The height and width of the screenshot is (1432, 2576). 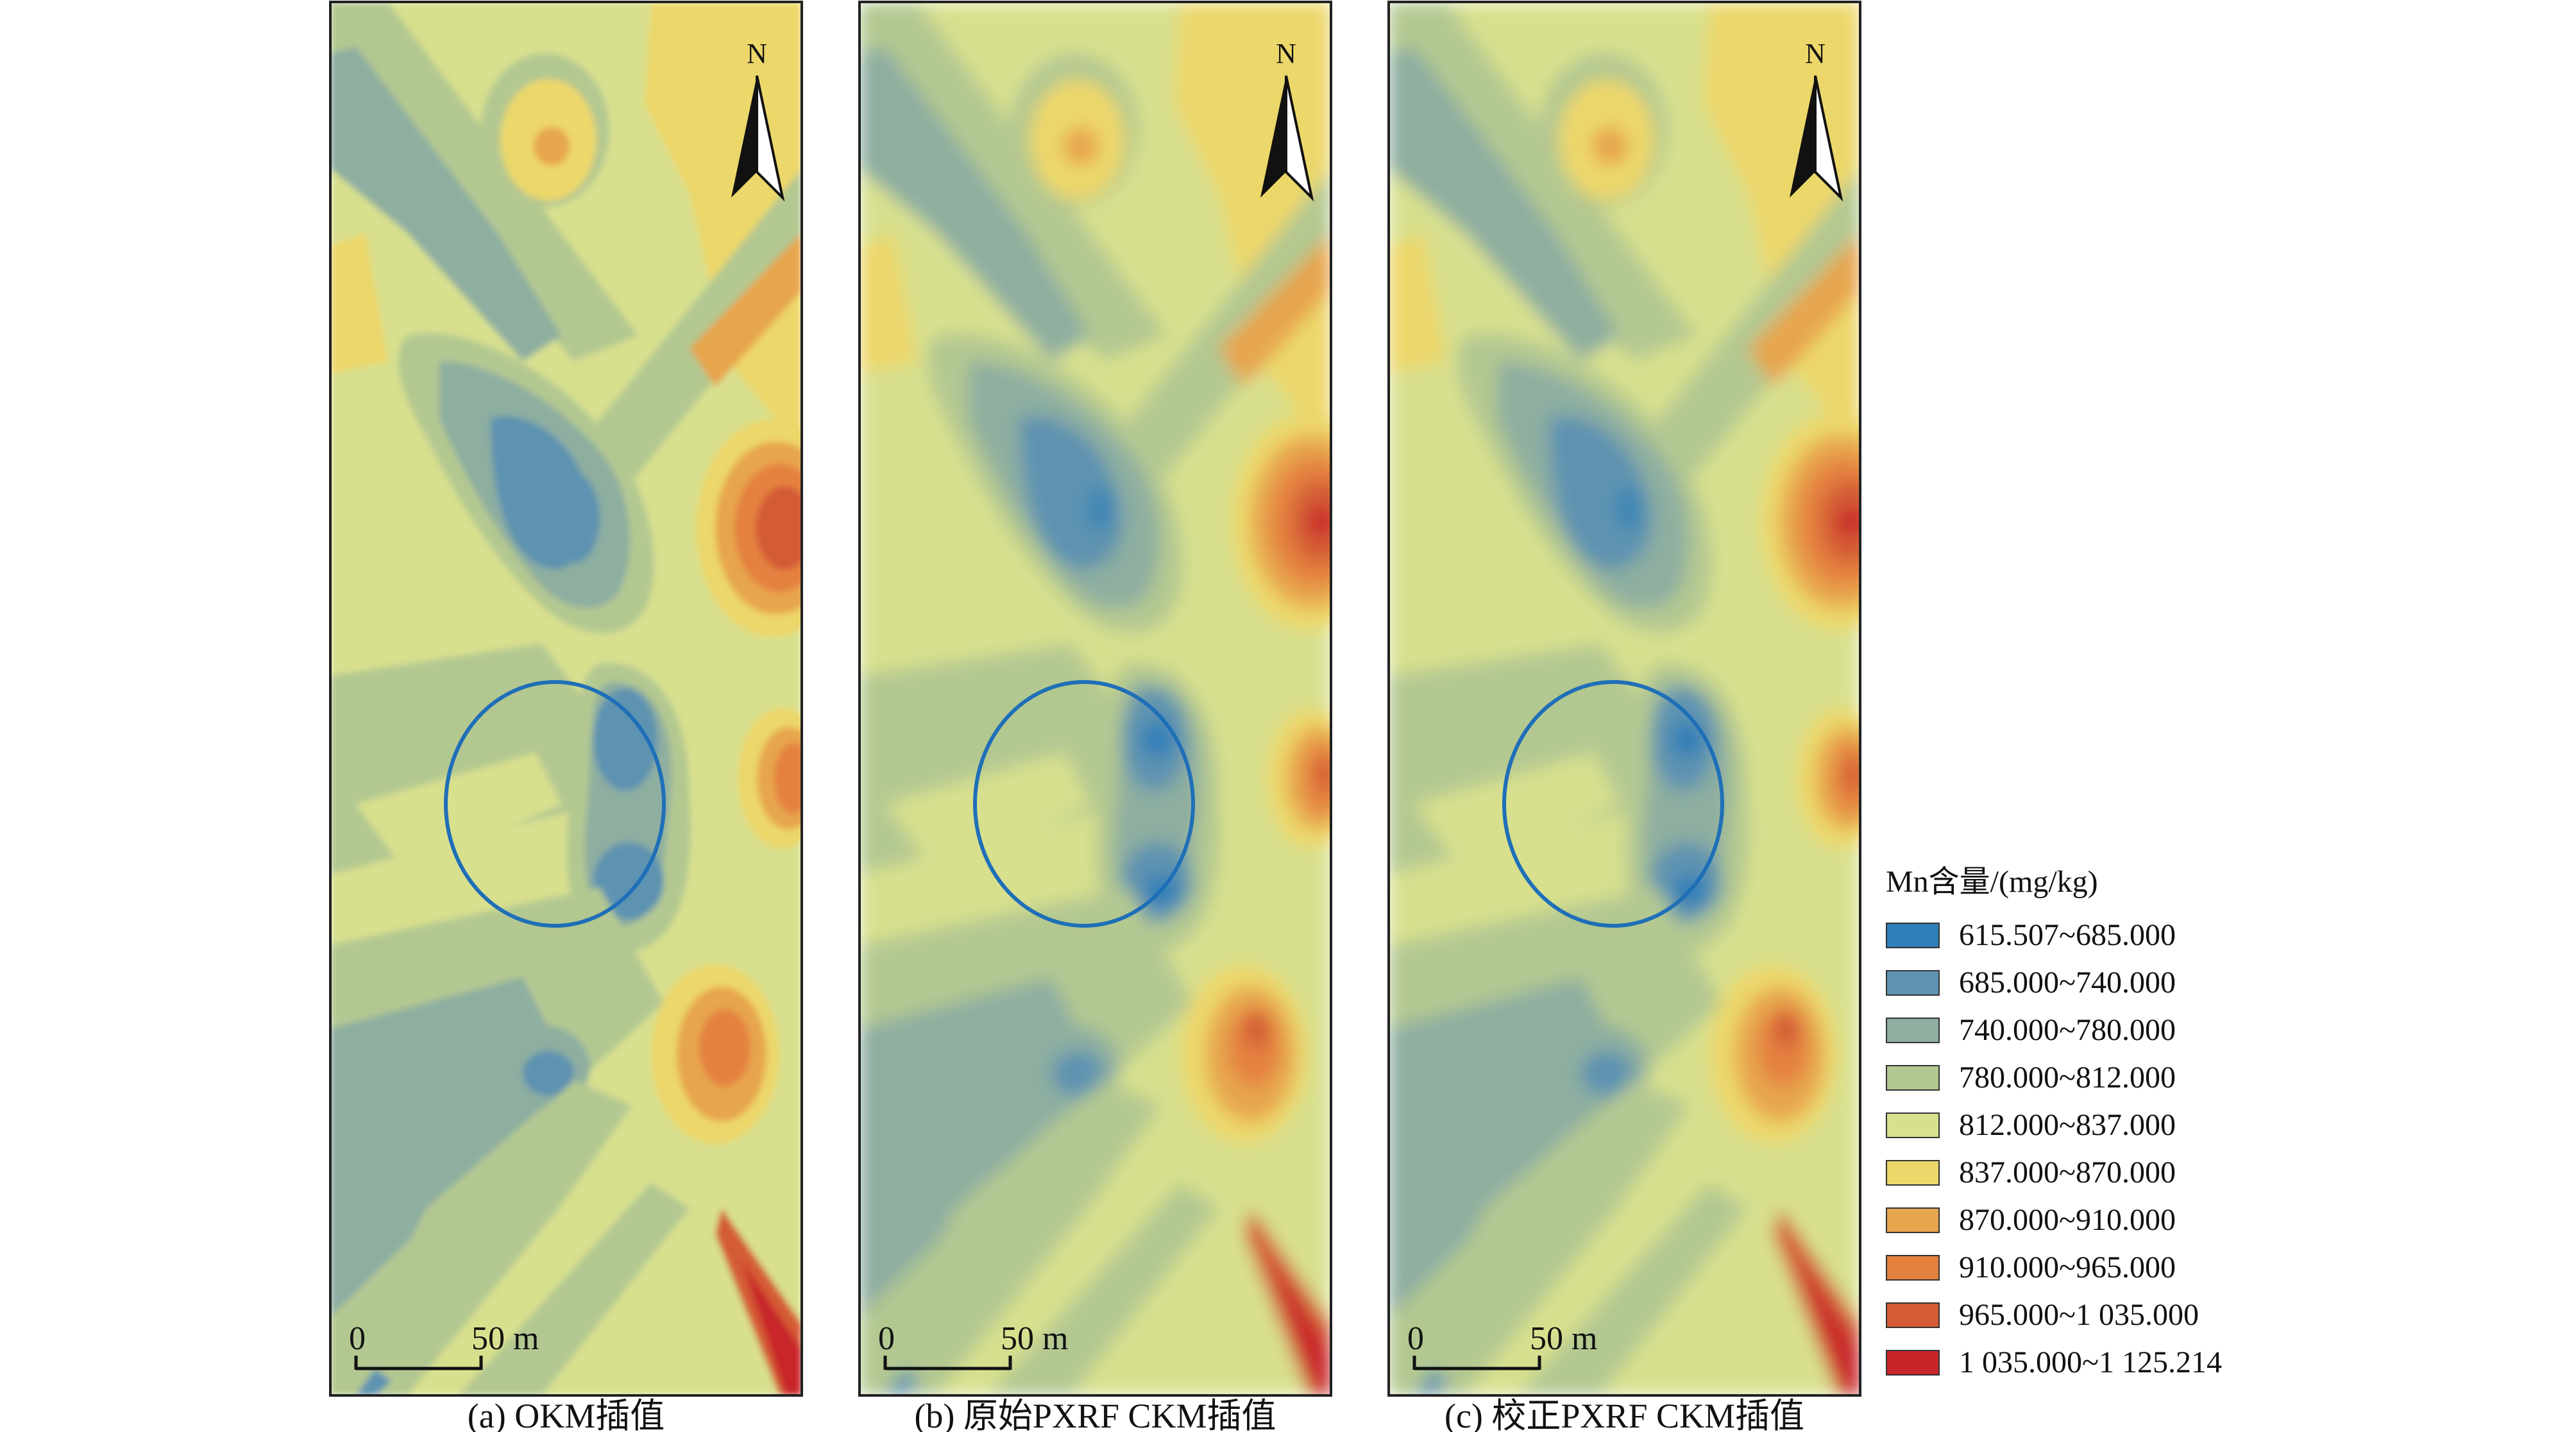 I want to click on legend-item: 965.000~1 035.000, so click(x=2129, y=1315).